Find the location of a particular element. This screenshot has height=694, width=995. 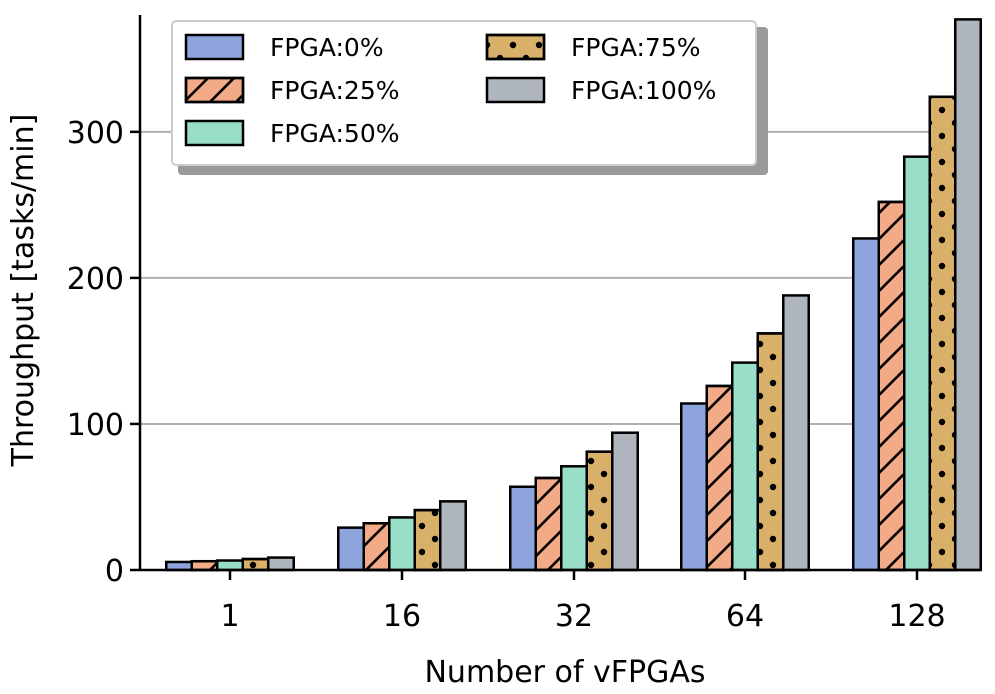

bar-fpga-100--32 is located at coordinates (625, 501).